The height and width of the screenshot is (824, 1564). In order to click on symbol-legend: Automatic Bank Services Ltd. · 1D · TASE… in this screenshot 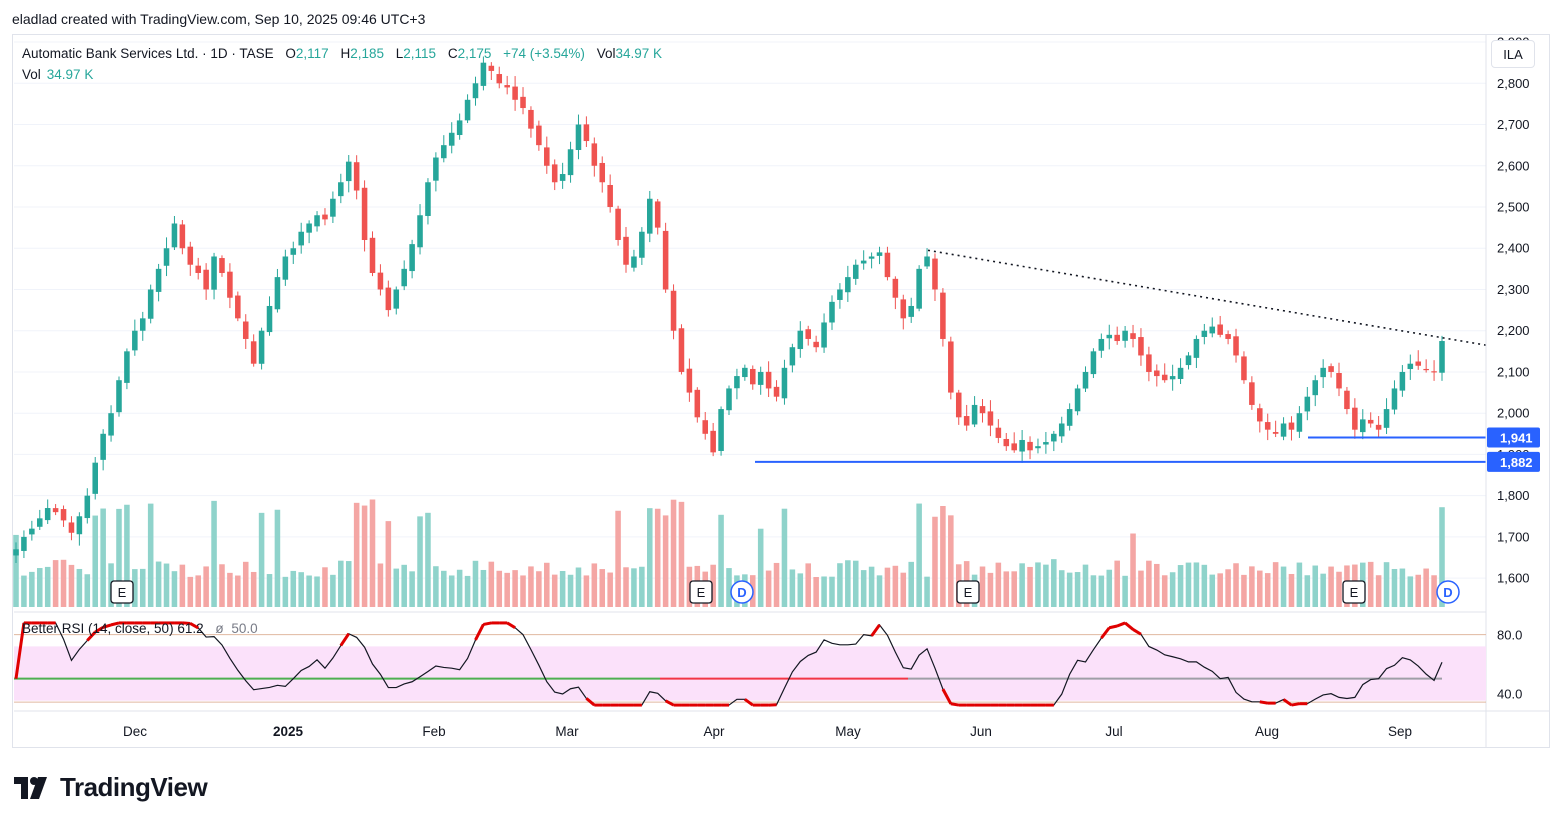, I will do `click(342, 53)`.